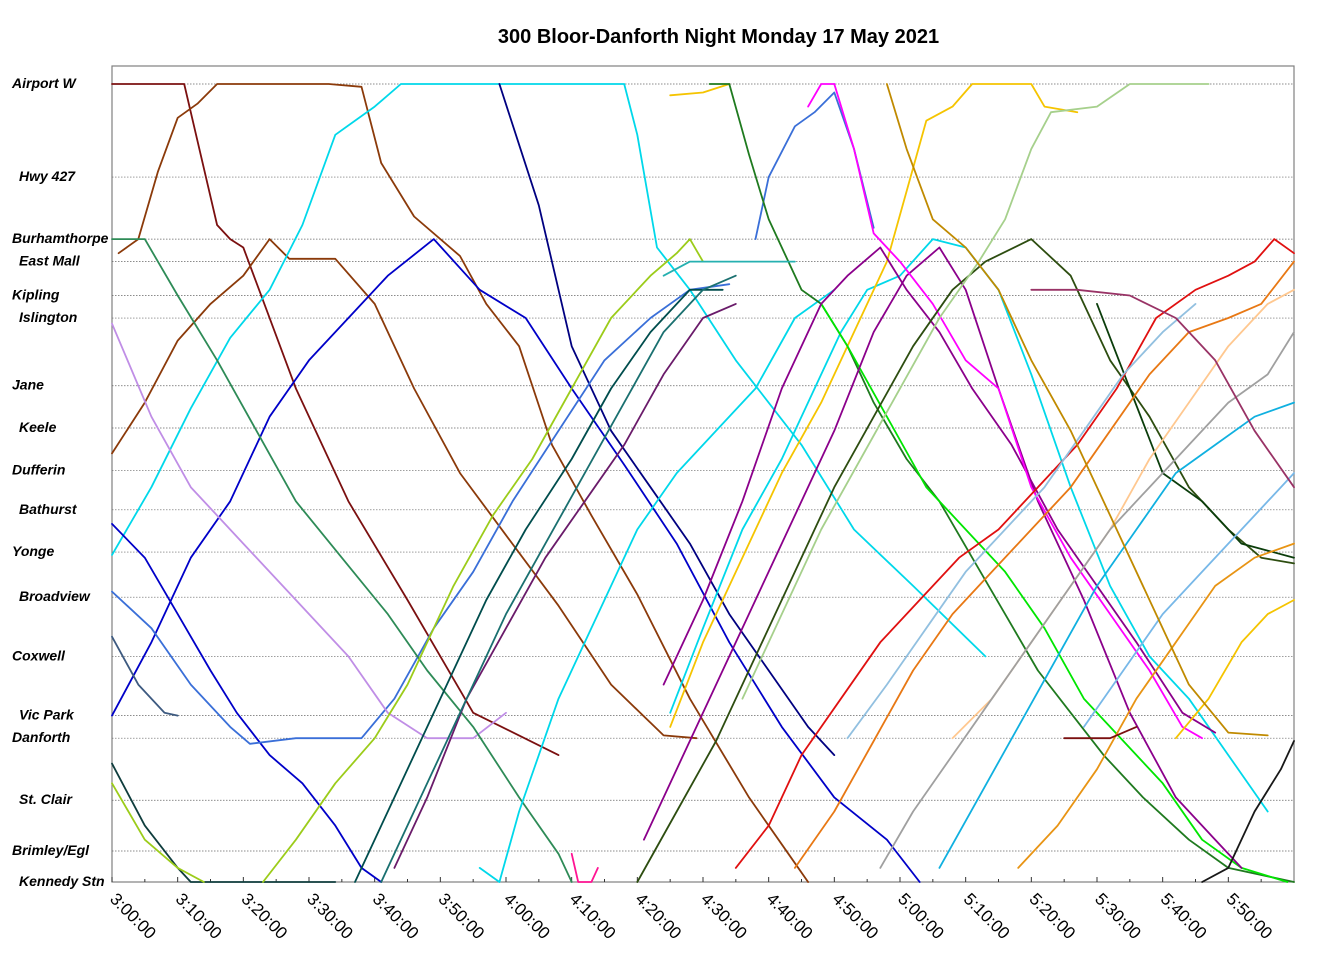 This screenshot has width=1320, height=970. I want to click on x-tick-label: 5:30:00, so click(1118, 916).